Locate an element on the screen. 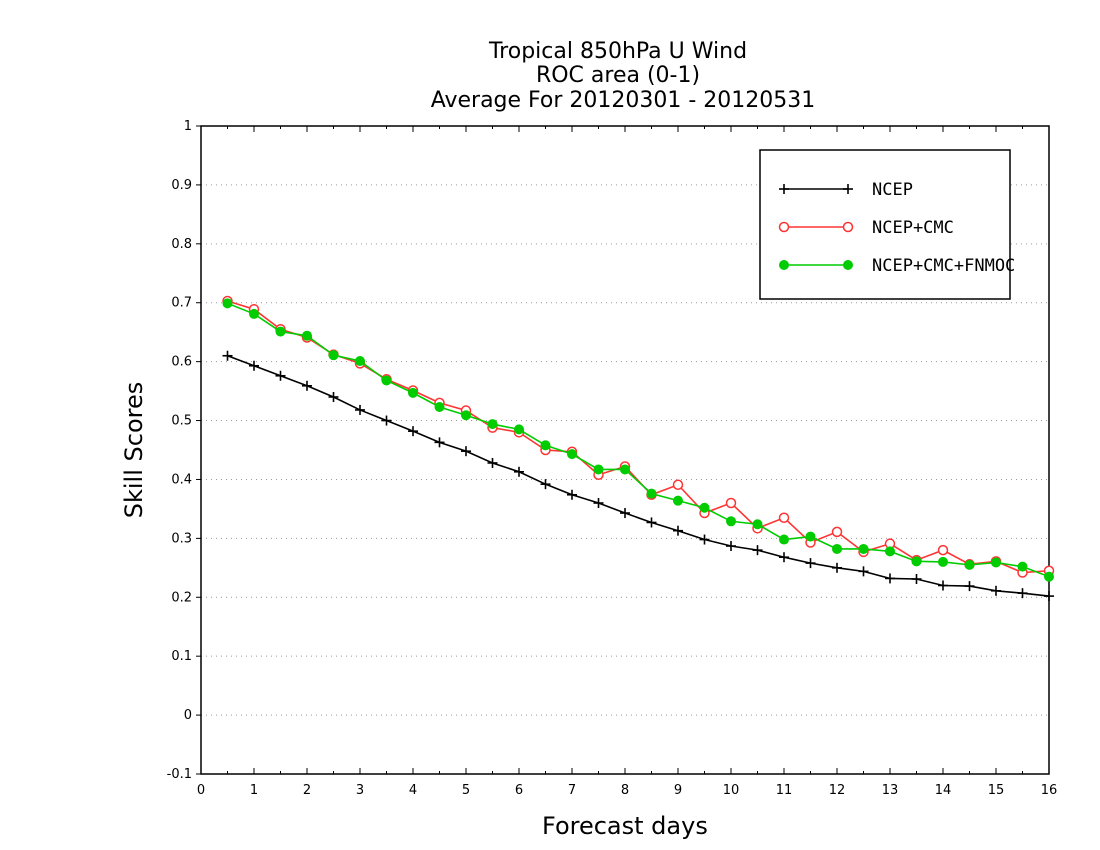 This screenshot has width=1100, height=850. y-tick-label: 0.6 is located at coordinates (181, 362).